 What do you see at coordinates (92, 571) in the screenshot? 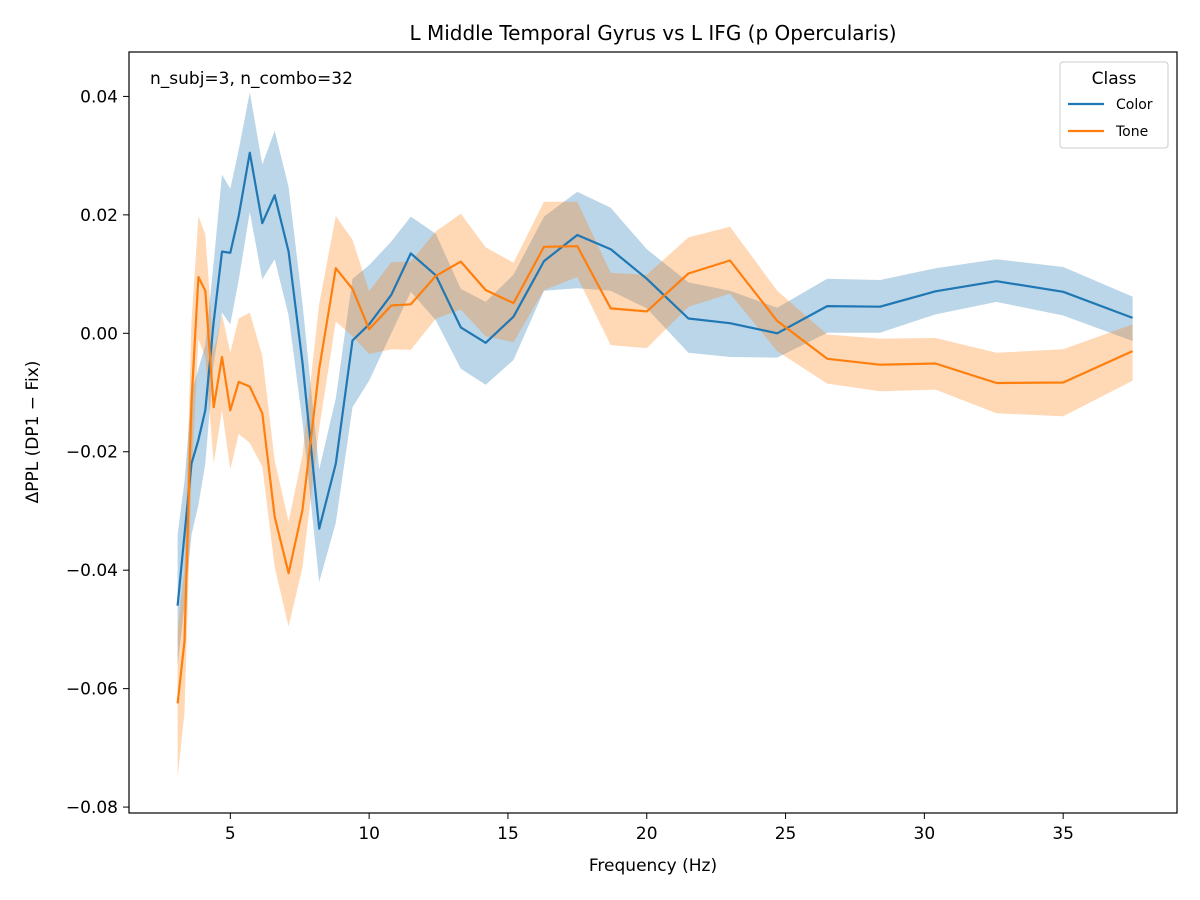
I see `y-tick-label: −0.04` at bounding box center [92, 571].